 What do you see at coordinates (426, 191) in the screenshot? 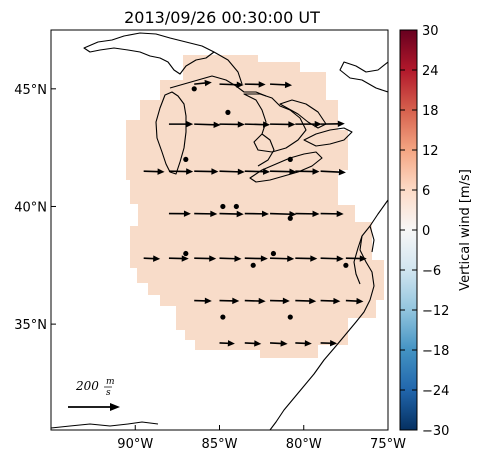
I see `colorbar-tick-label: 6` at bounding box center [426, 191].